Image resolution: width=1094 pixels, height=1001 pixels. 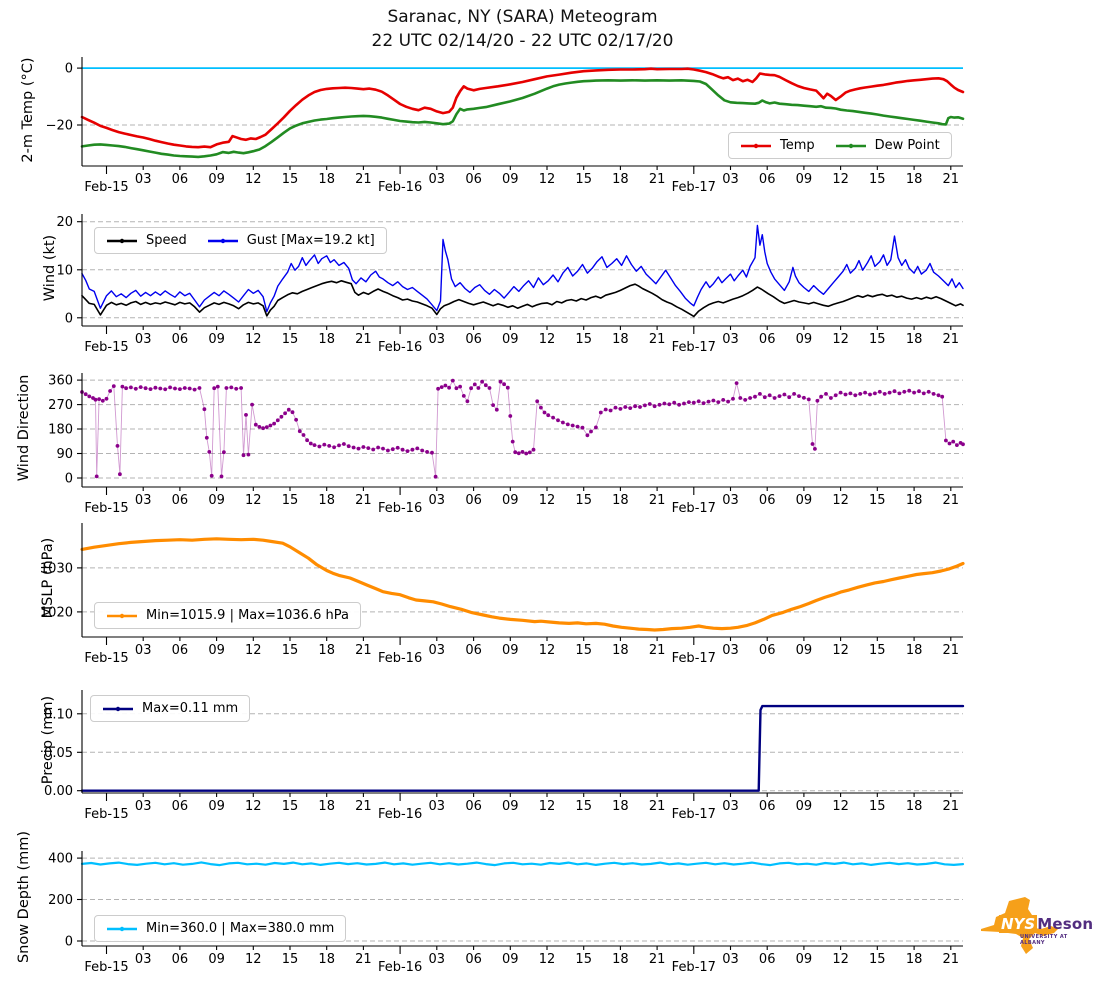 What do you see at coordinates (840, 179) in the screenshot?
I see `temp-x-tick-label: 12` at bounding box center [840, 179].